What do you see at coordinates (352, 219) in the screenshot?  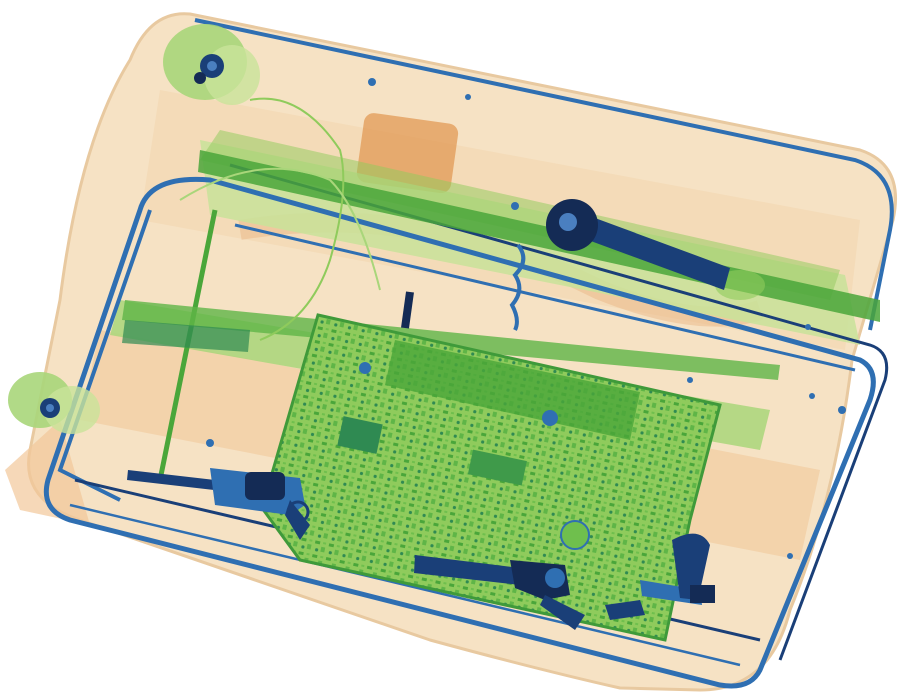 I see `cables` at bounding box center [352, 219].